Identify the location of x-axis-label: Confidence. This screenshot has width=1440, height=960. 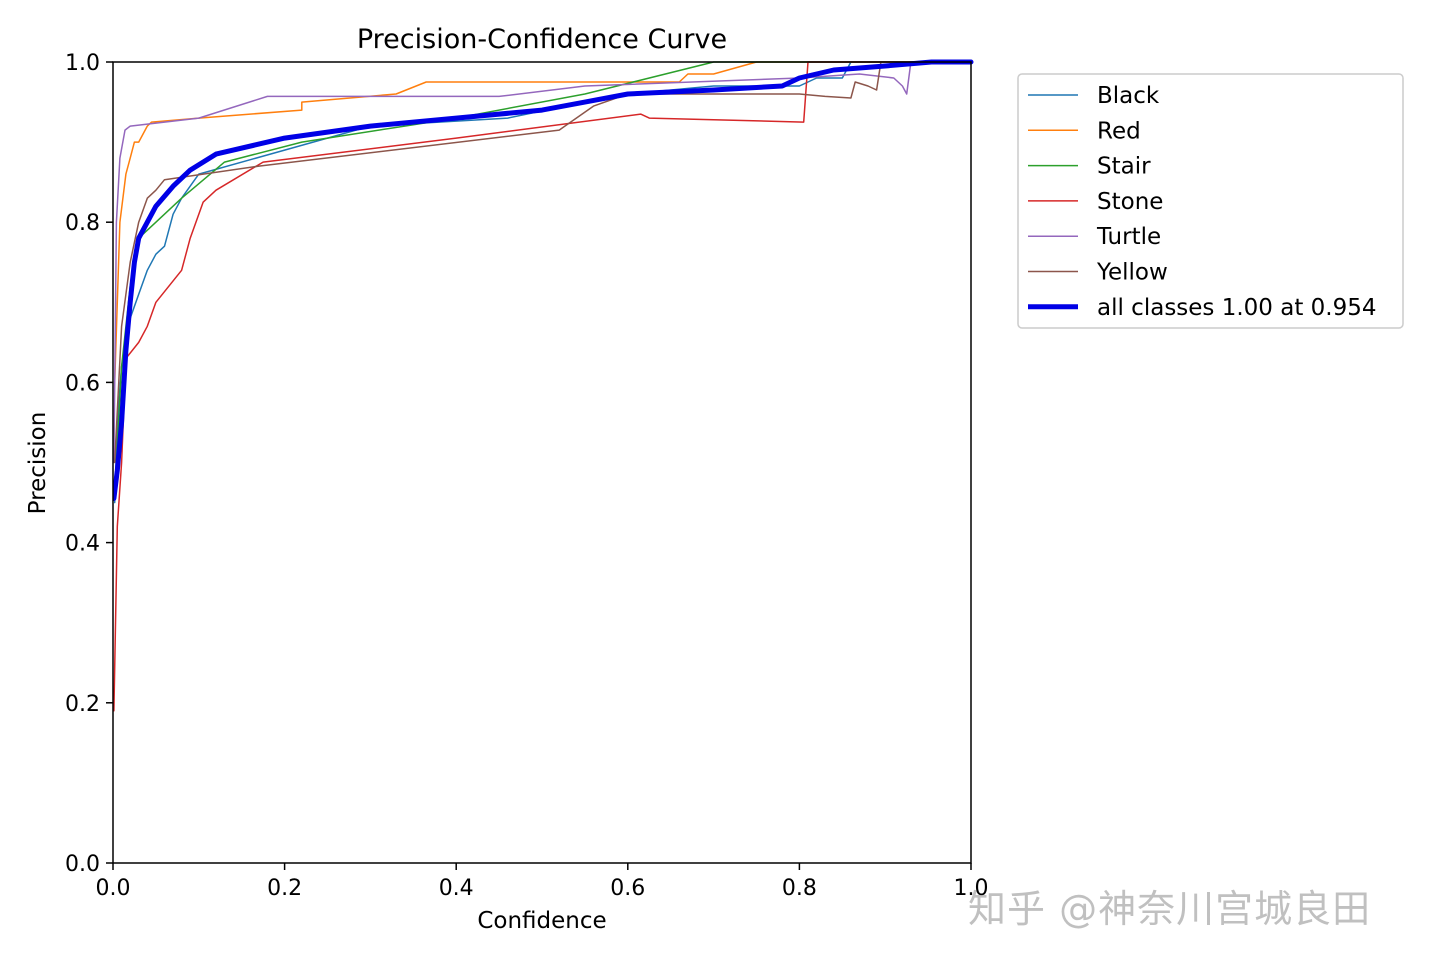
(541, 921).